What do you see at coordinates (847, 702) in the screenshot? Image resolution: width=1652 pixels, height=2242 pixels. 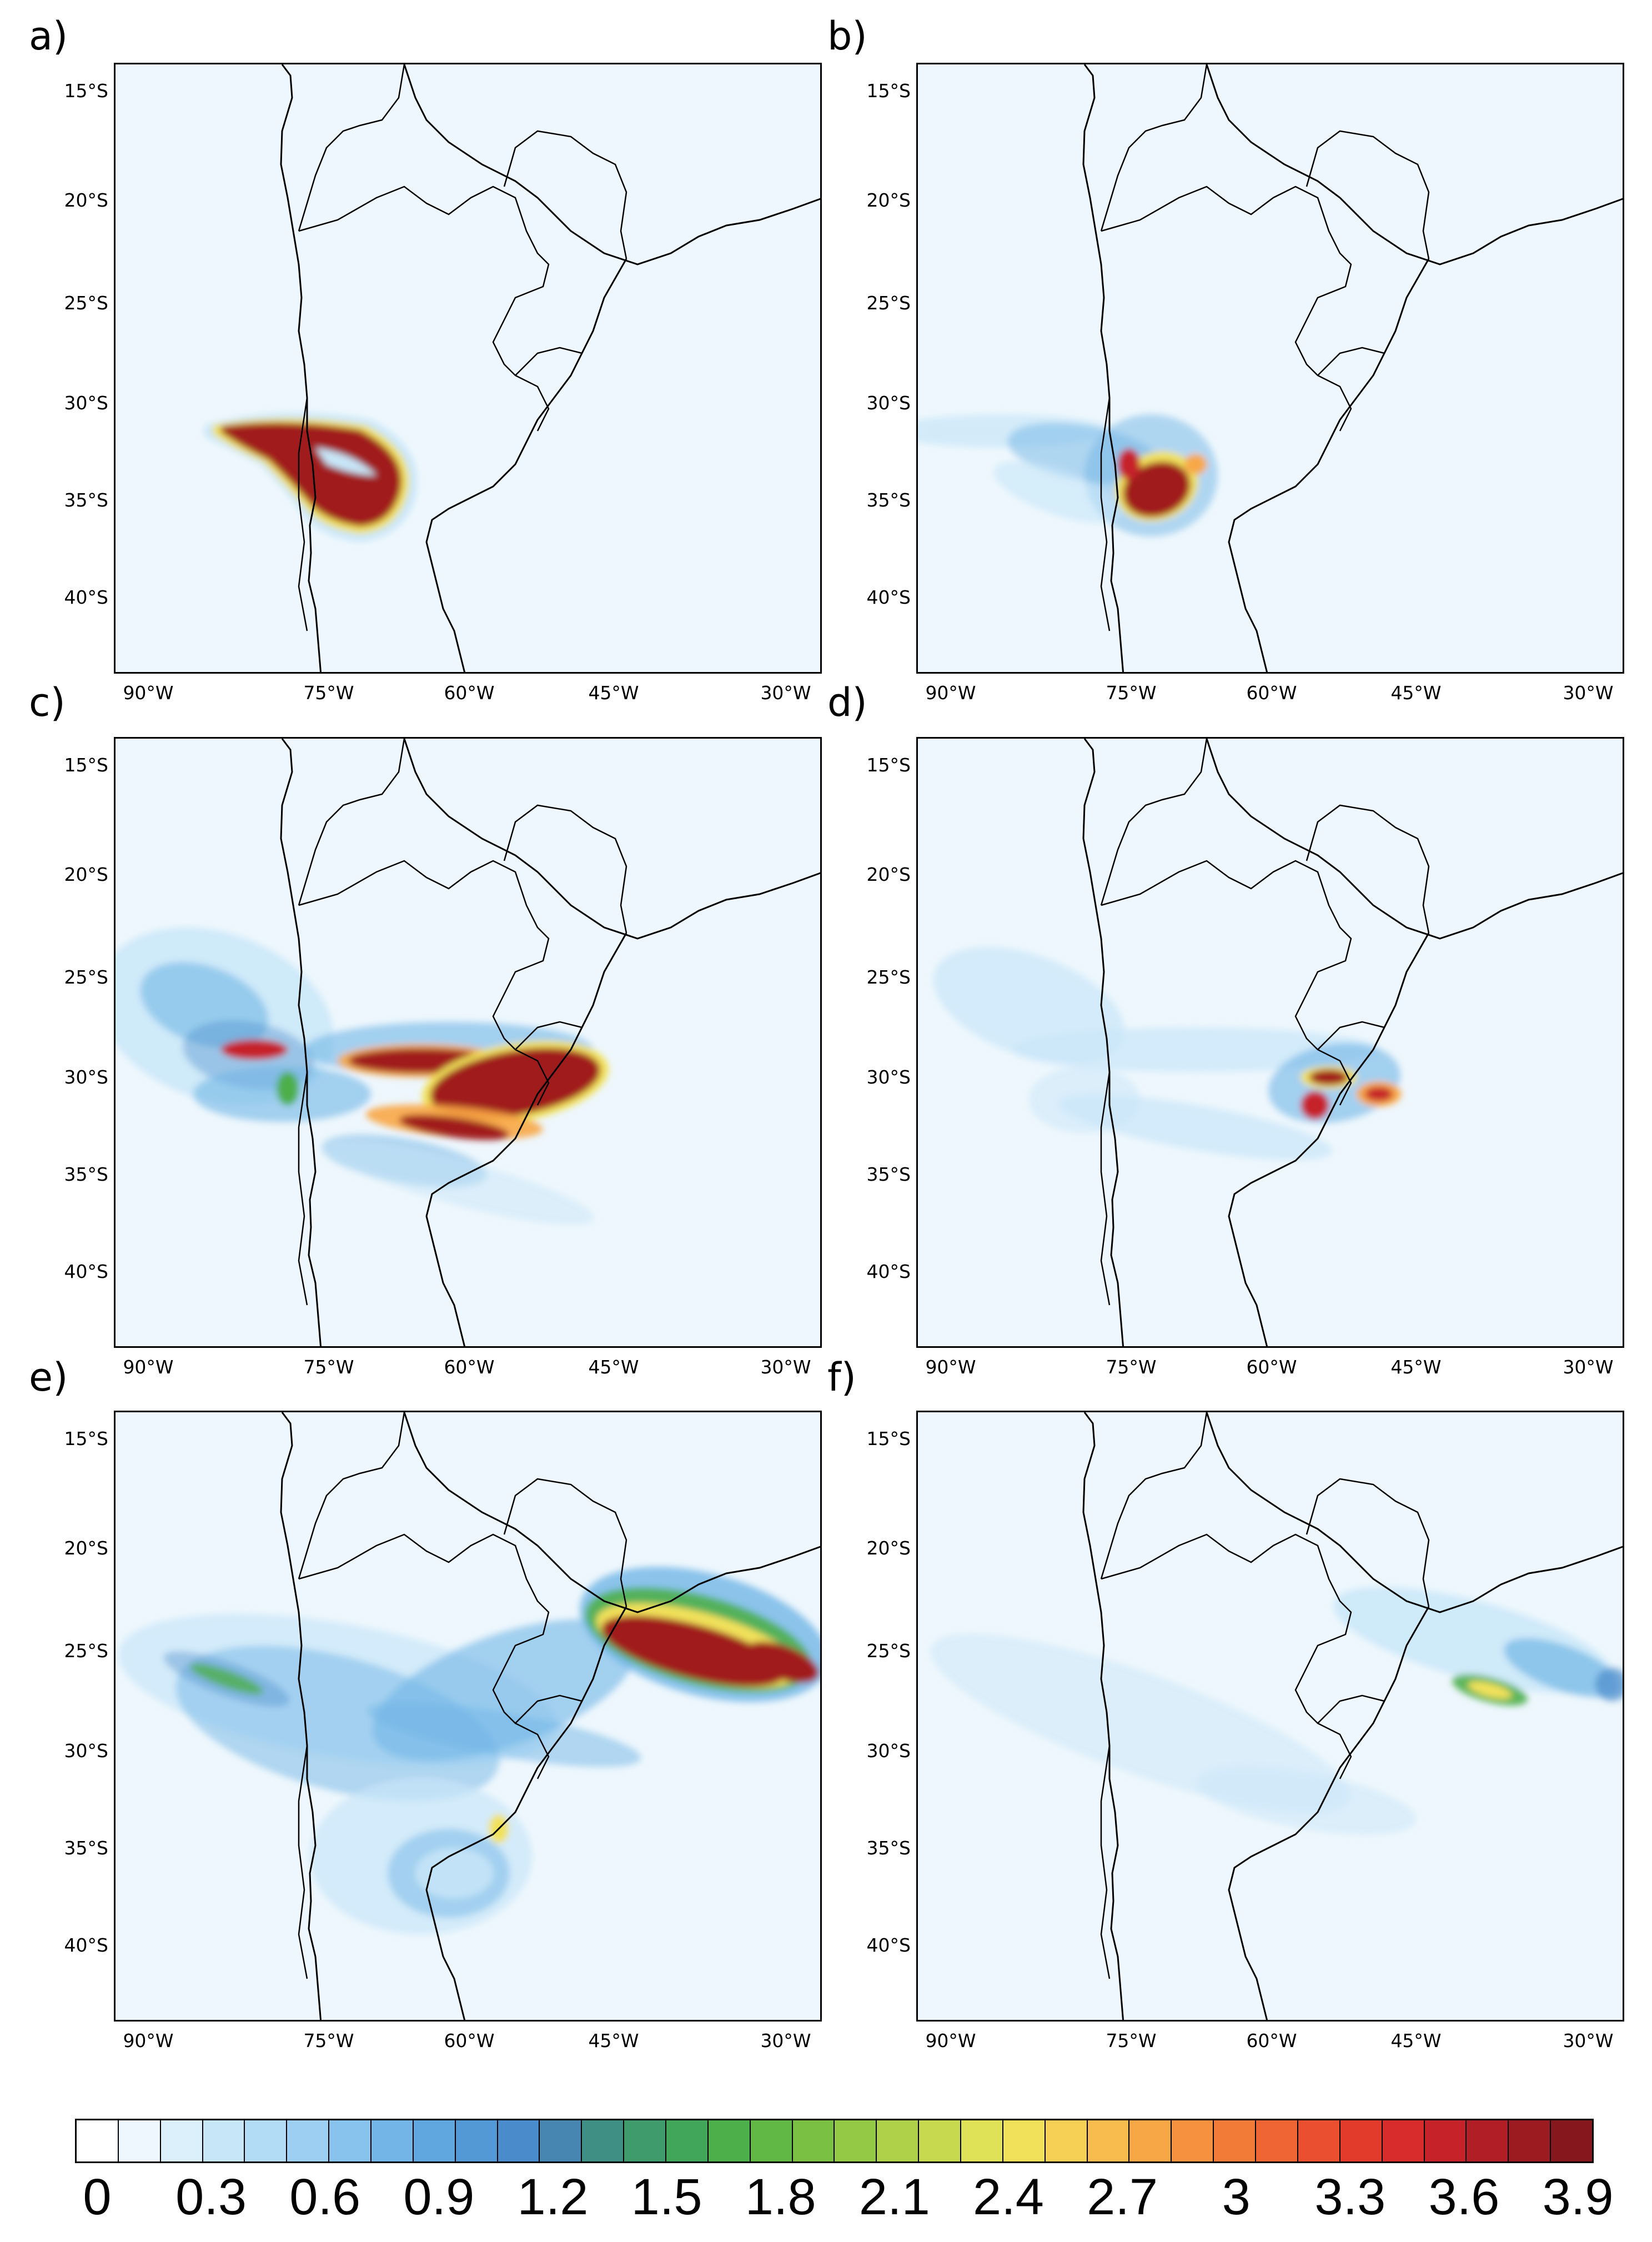 I see `panel-label: d)` at bounding box center [847, 702].